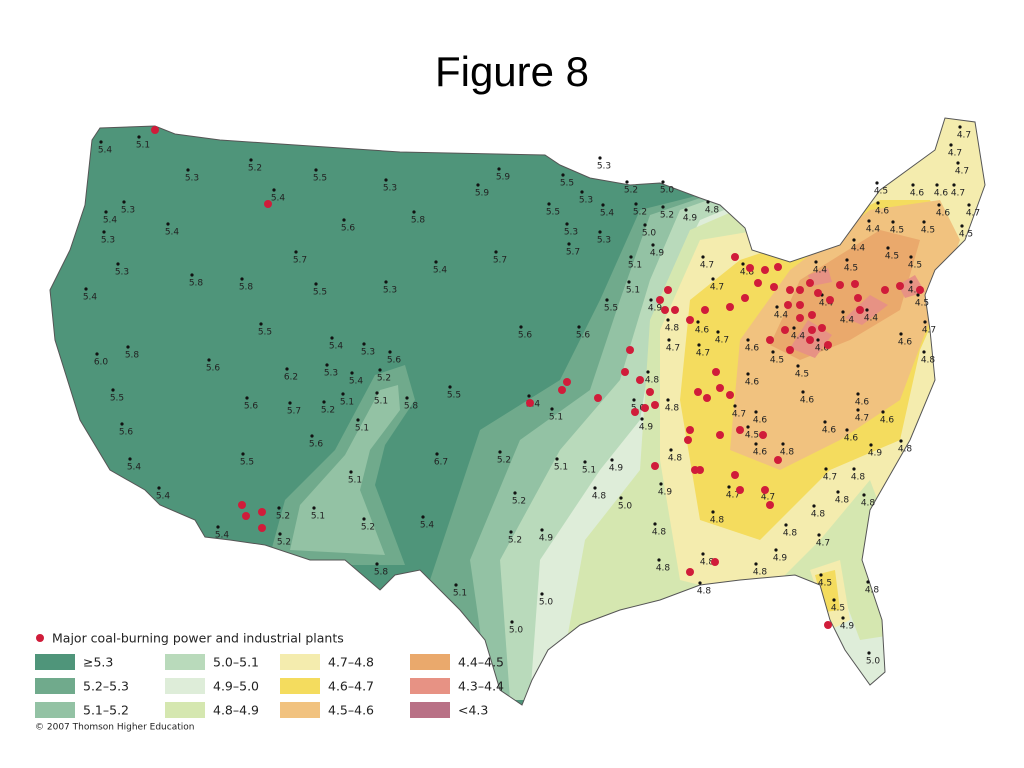 This screenshot has width=1024, height=768. What do you see at coordinates (781, 316) in the screenshot?
I see `station-label: 4.4` at bounding box center [781, 316].